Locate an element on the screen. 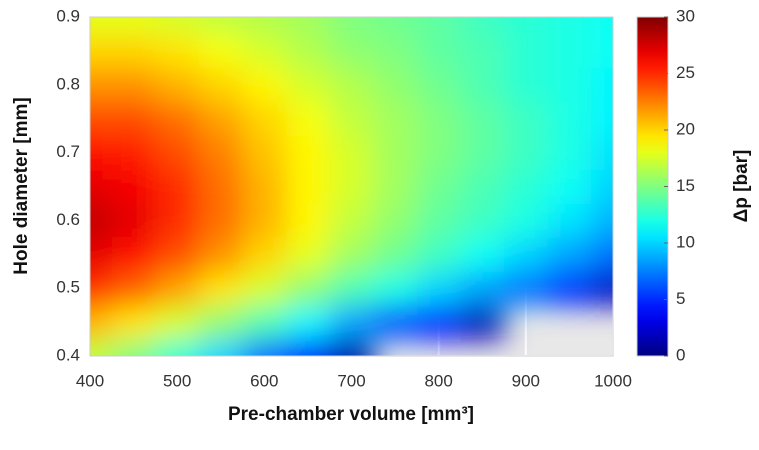 This screenshot has height=450, width=759. x-axis-label: Pre-chamber volume [mm³] is located at coordinates (351, 414).